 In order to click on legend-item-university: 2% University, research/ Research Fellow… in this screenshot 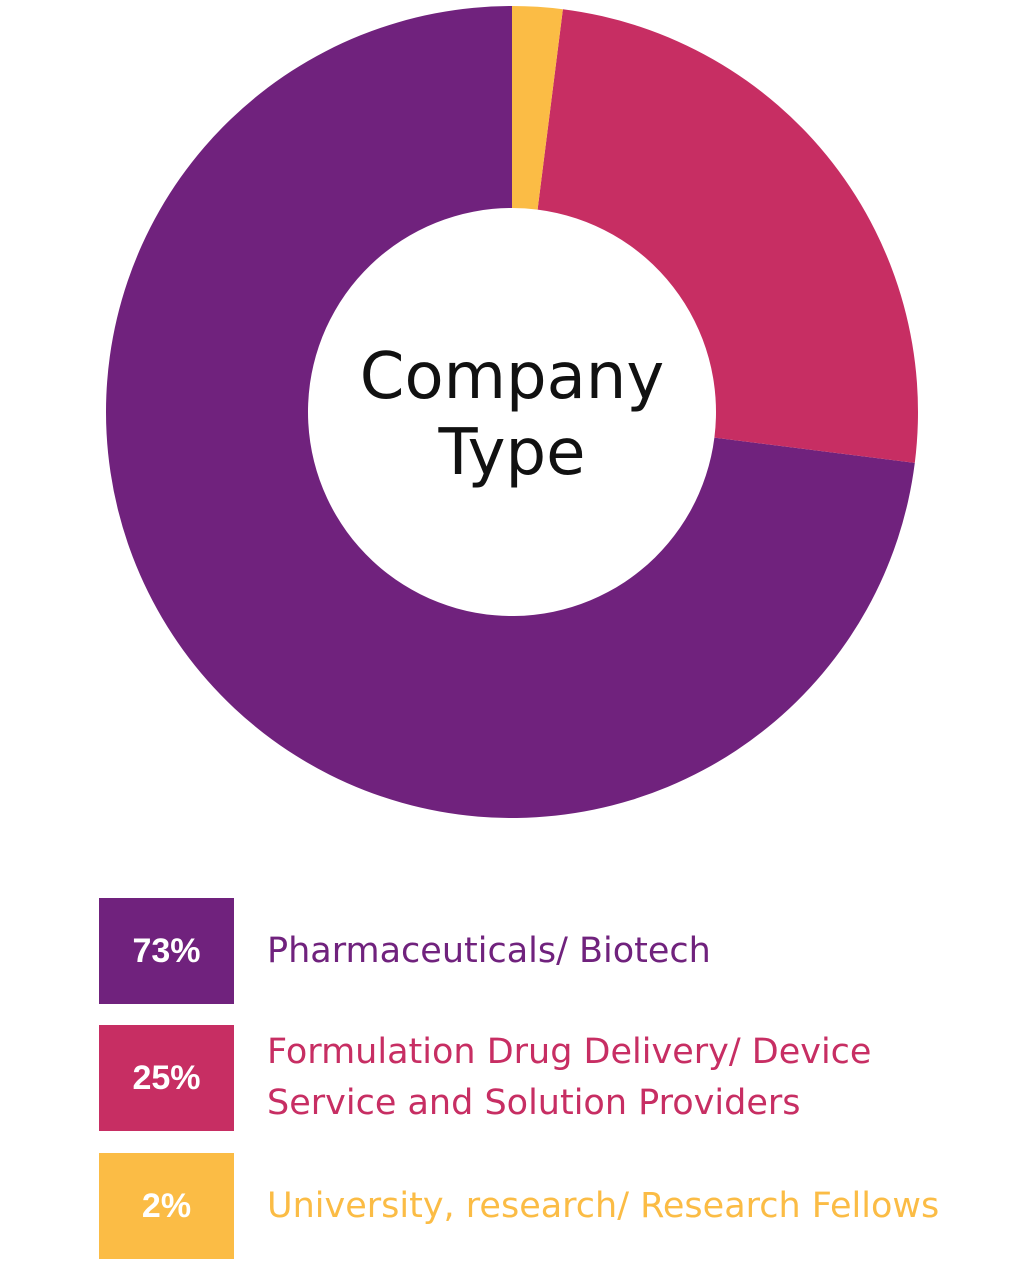, I will do `click(539, 1206)`.